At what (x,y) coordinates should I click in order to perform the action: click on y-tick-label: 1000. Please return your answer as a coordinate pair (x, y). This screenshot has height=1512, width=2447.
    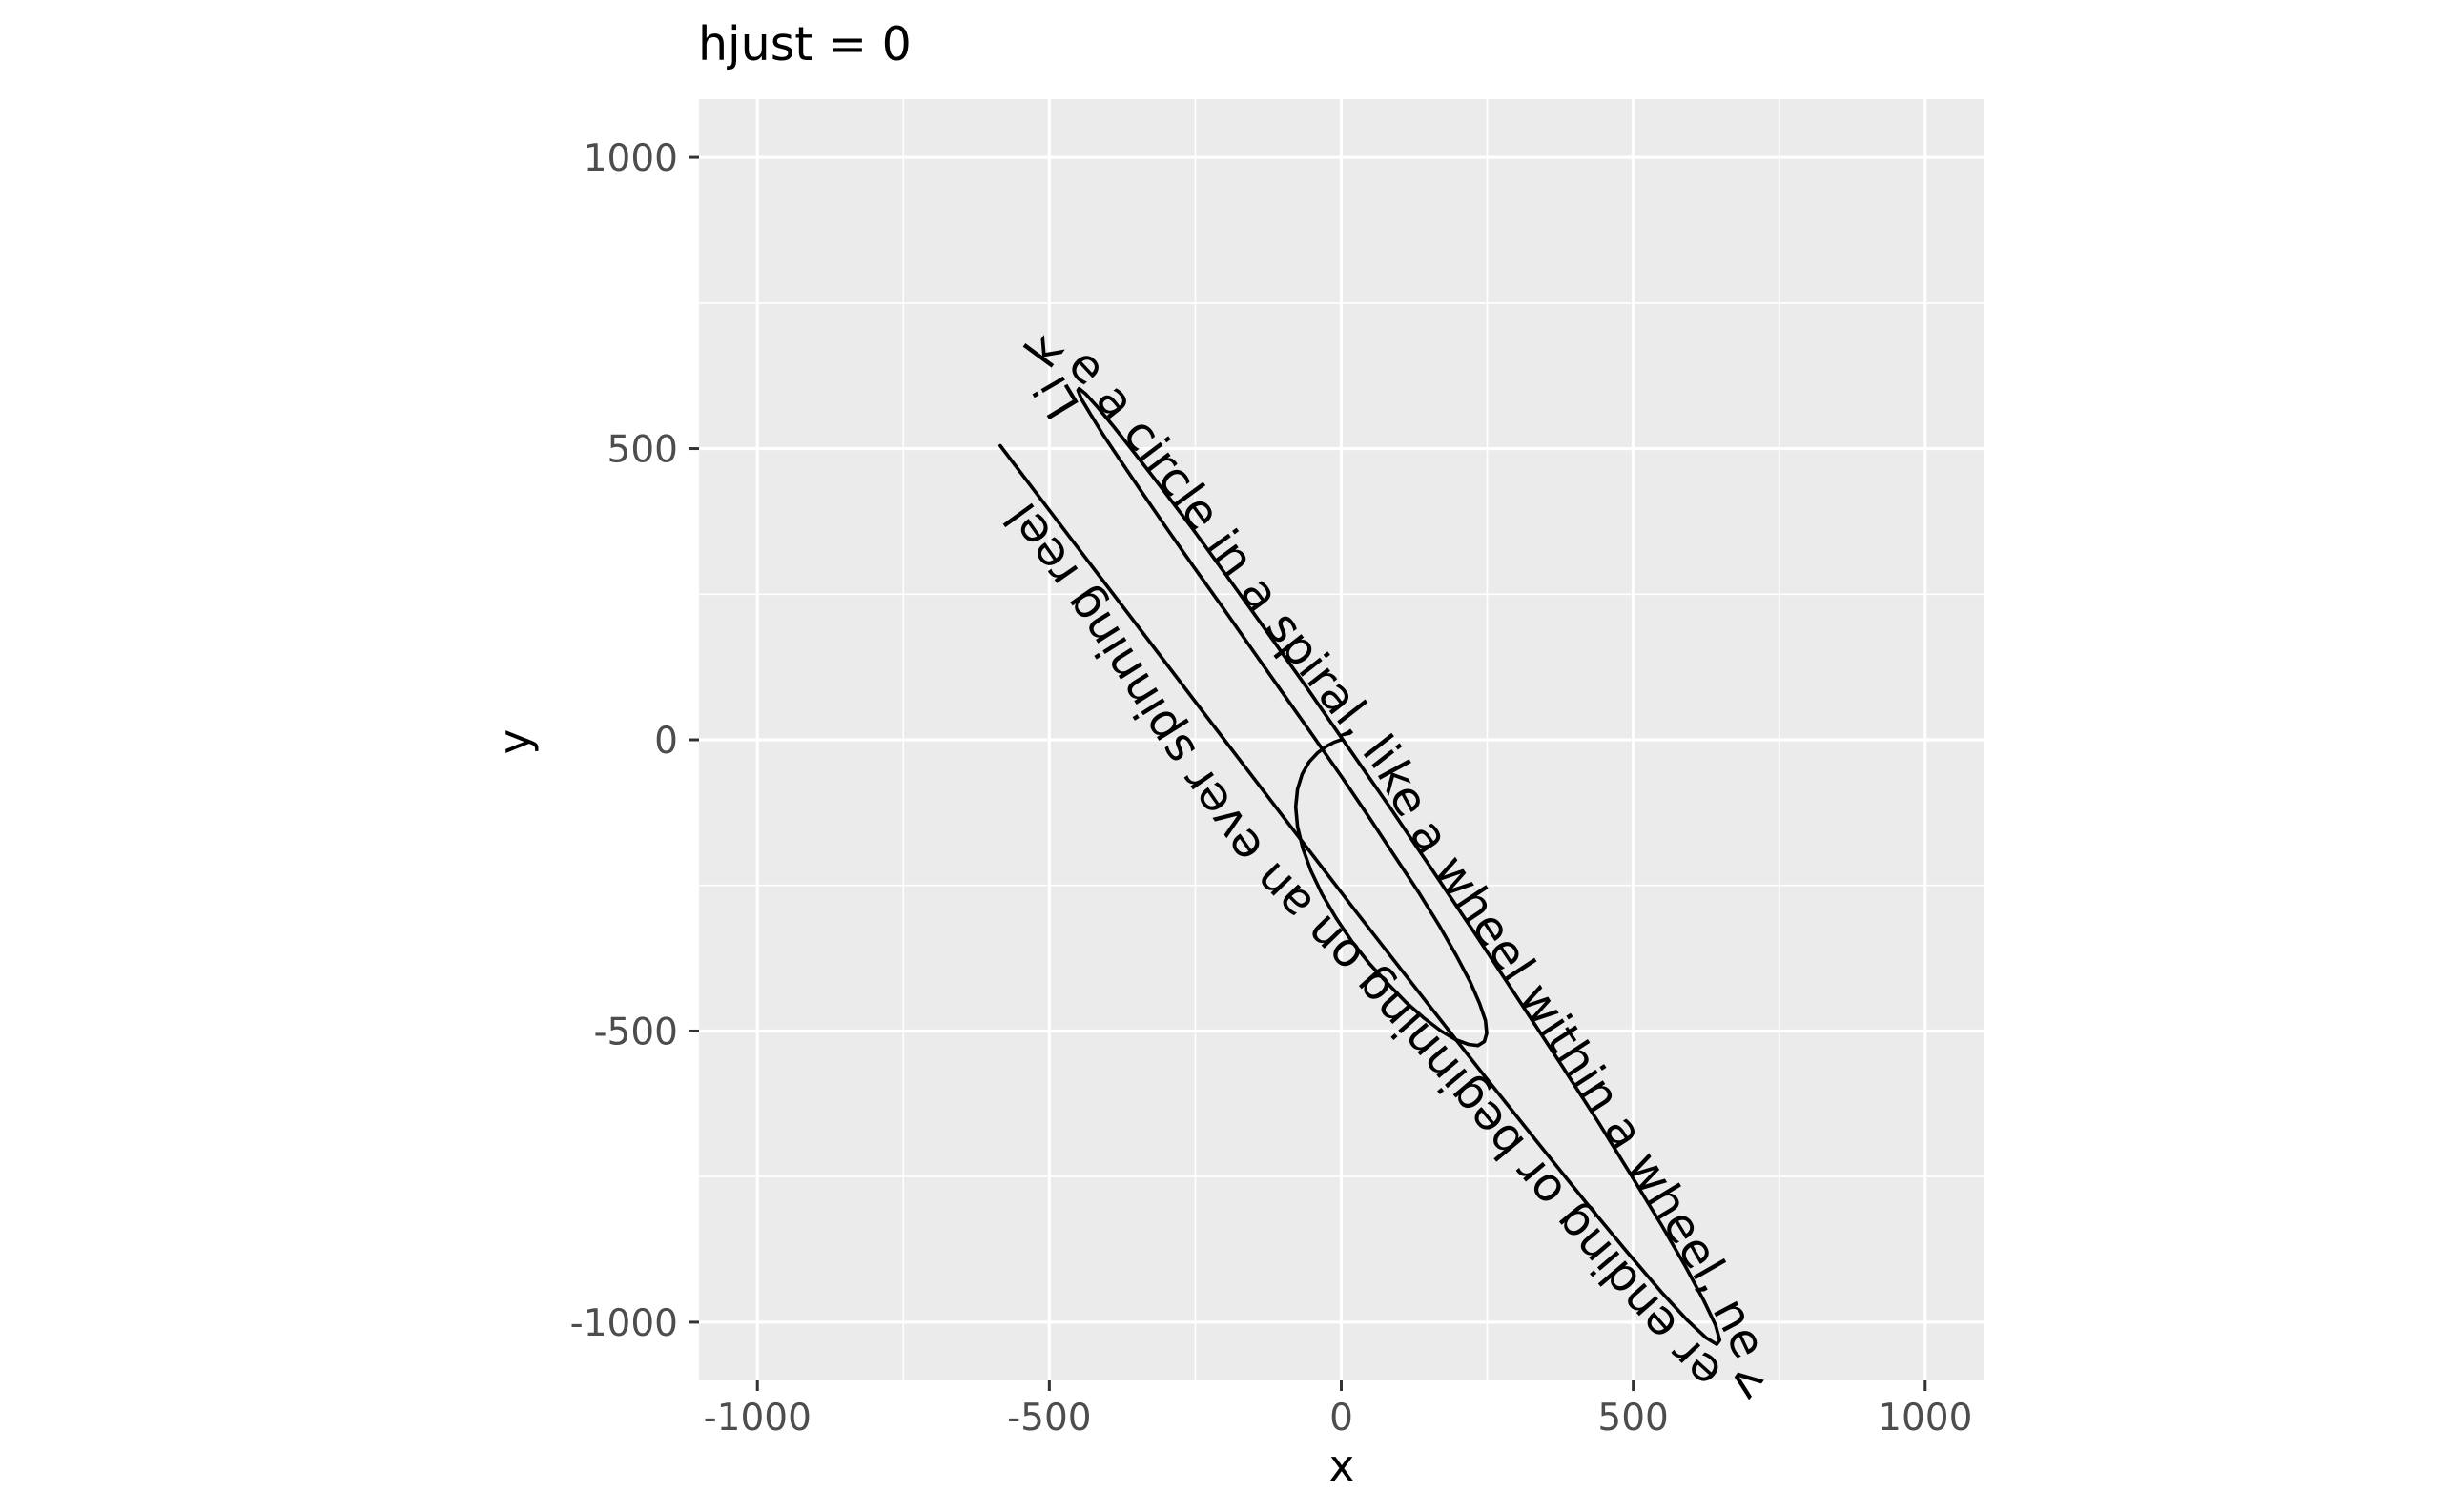
    Looking at the image, I should click on (631, 158).